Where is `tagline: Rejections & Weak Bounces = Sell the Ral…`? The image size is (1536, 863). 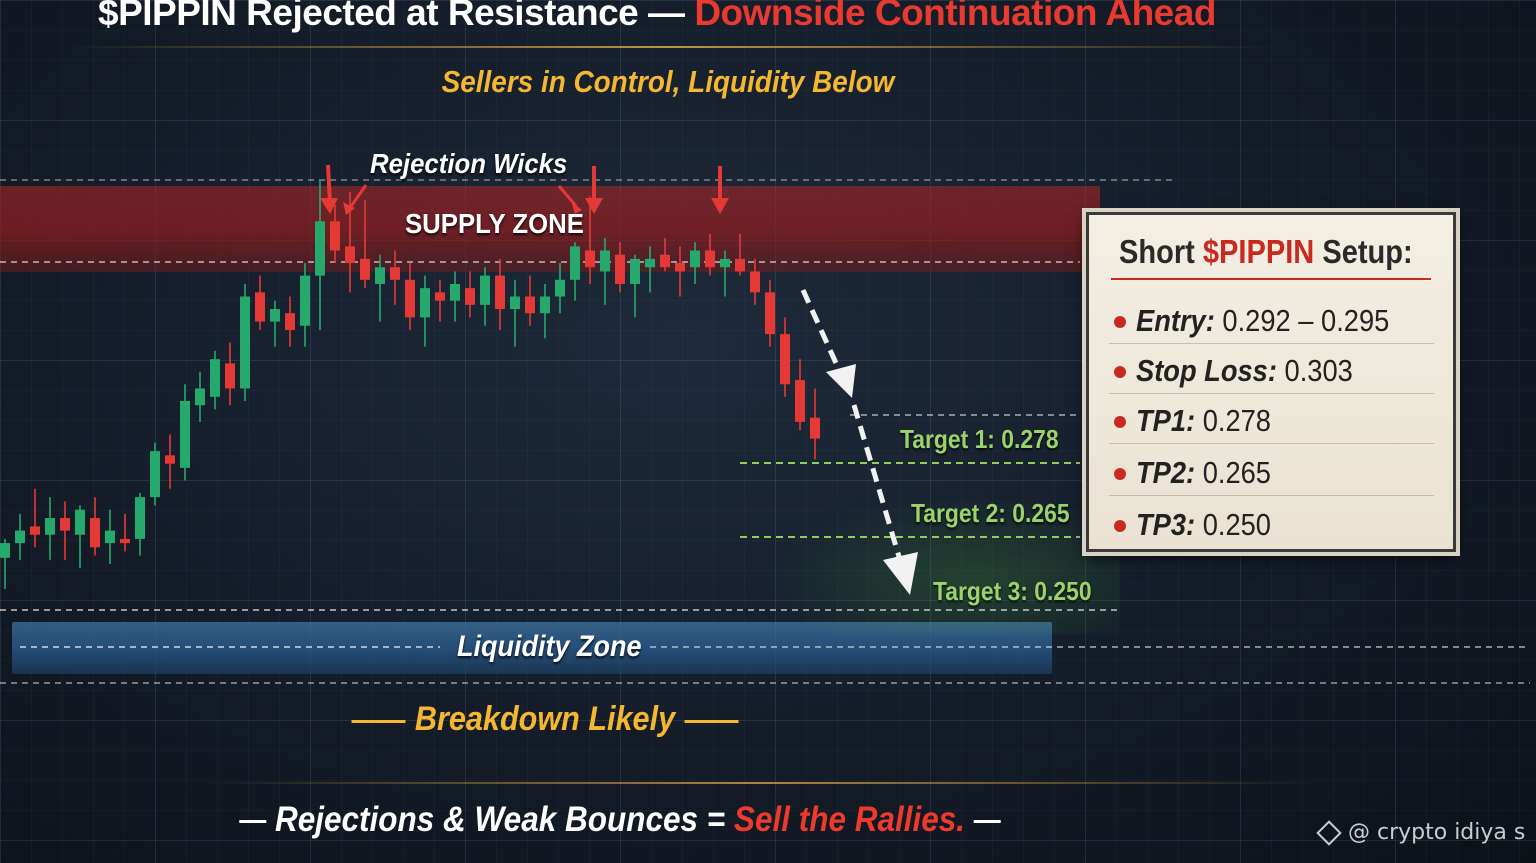
tagline: Rejections & Weak Bounces = Sell the Ral… is located at coordinates (620, 820).